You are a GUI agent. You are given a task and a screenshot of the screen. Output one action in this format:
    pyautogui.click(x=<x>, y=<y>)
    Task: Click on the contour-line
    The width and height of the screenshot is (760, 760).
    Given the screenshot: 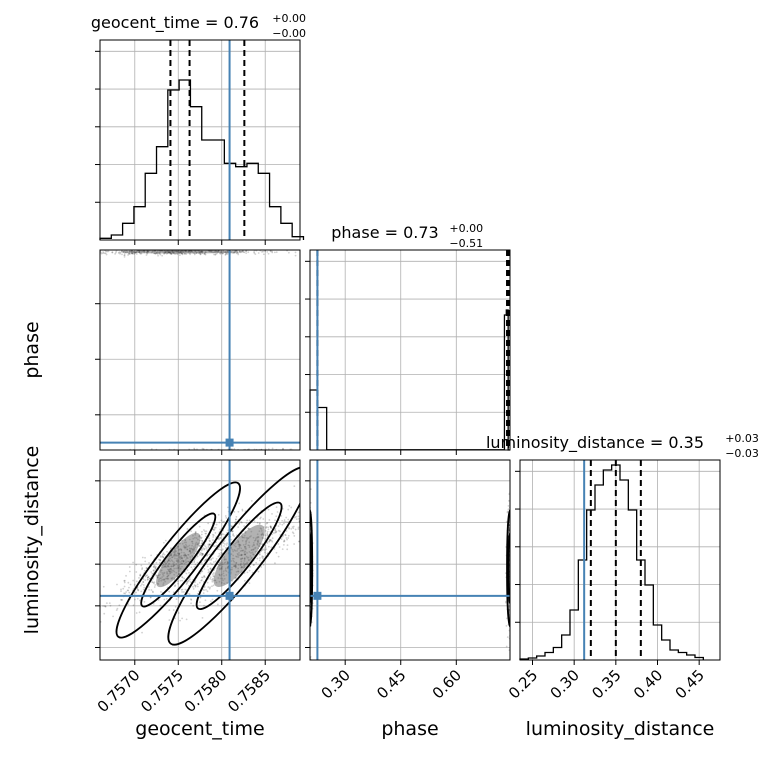 What is the action you would take?
    pyautogui.click(x=508, y=568)
    